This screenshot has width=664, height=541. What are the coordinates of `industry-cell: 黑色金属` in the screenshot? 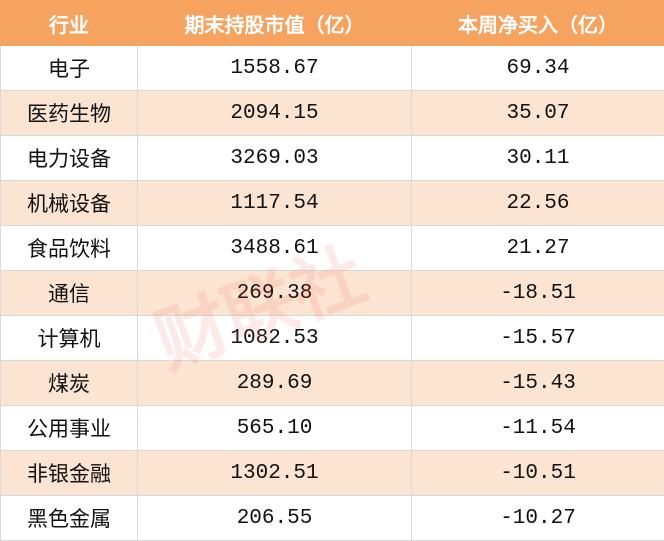 It's located at (69, 518).